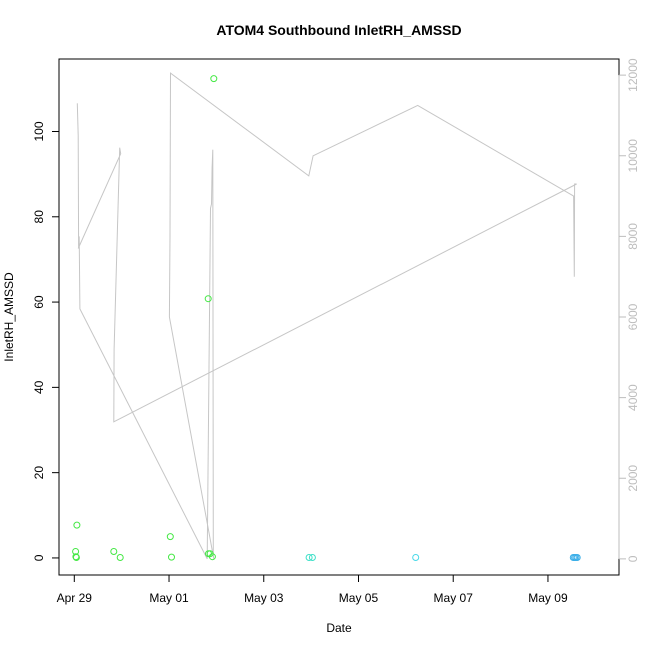  What do you see at coordinates (633, 316) in the screenshot?
I see `y2-tick-label: 6000` at bounding box center [633, 316].